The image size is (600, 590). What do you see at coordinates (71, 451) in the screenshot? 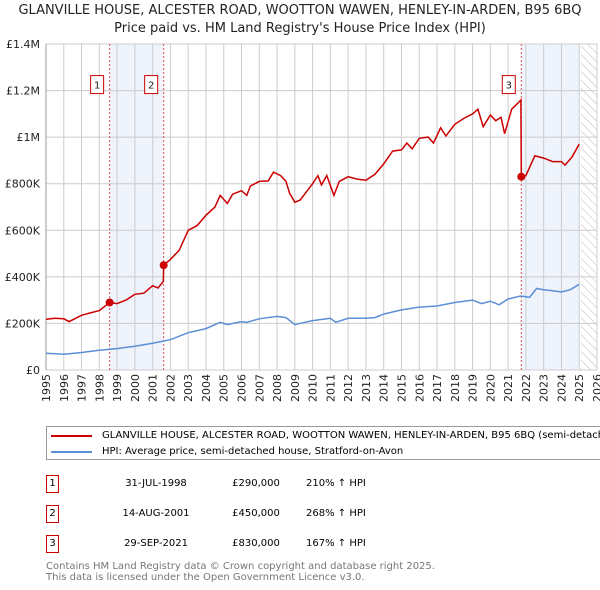
I see `legend-swatch-blue` at bounding box center [71, 451].